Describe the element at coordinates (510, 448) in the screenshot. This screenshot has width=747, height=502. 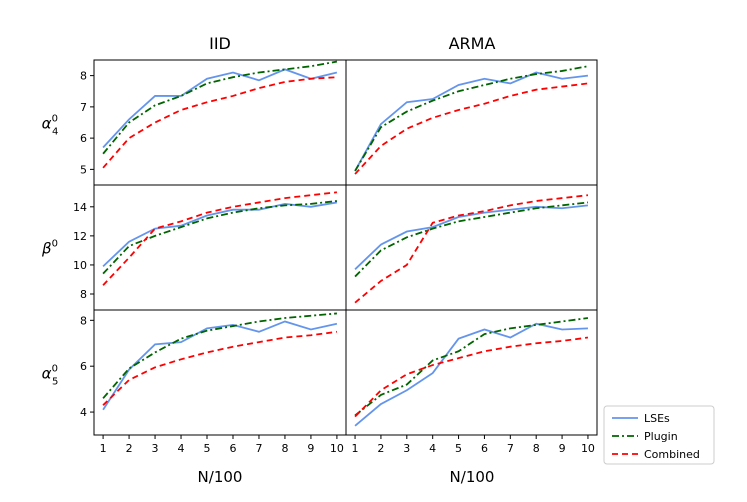
I see `panel-arma-row-3-xtick-label: 7` at that location.